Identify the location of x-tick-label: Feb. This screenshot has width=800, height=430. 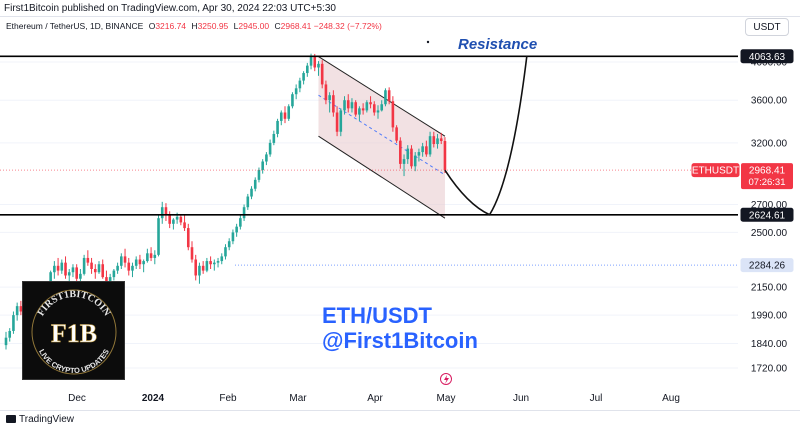
(228, 398).